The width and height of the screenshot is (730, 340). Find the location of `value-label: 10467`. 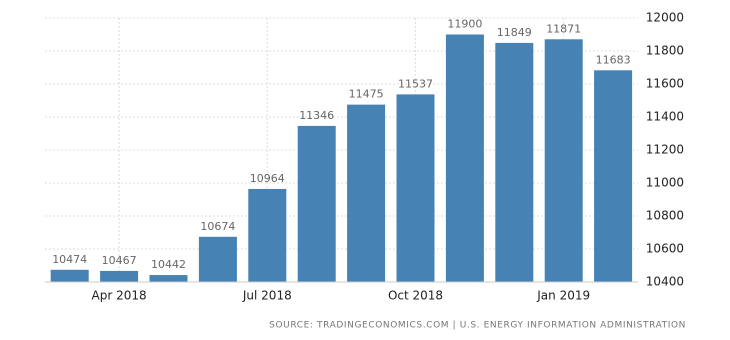

value-label: 10467 is located at coordinates (119, 260).